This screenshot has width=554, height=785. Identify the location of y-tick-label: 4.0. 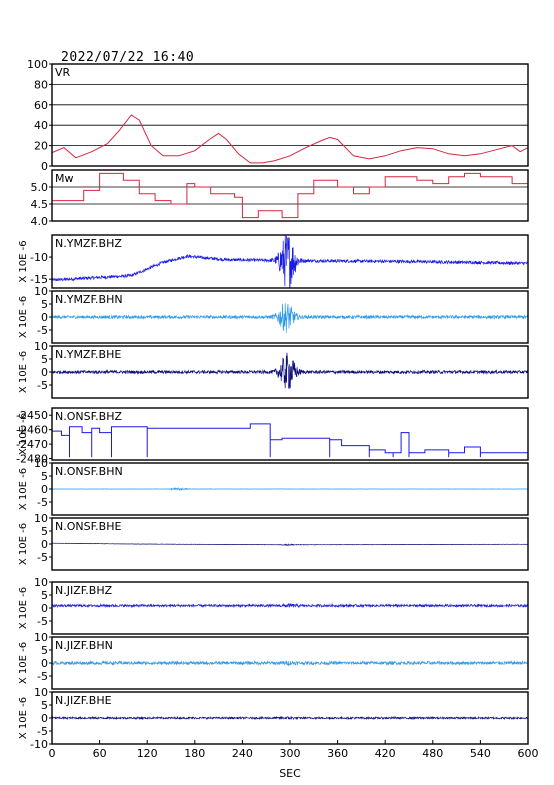
(40, 221).